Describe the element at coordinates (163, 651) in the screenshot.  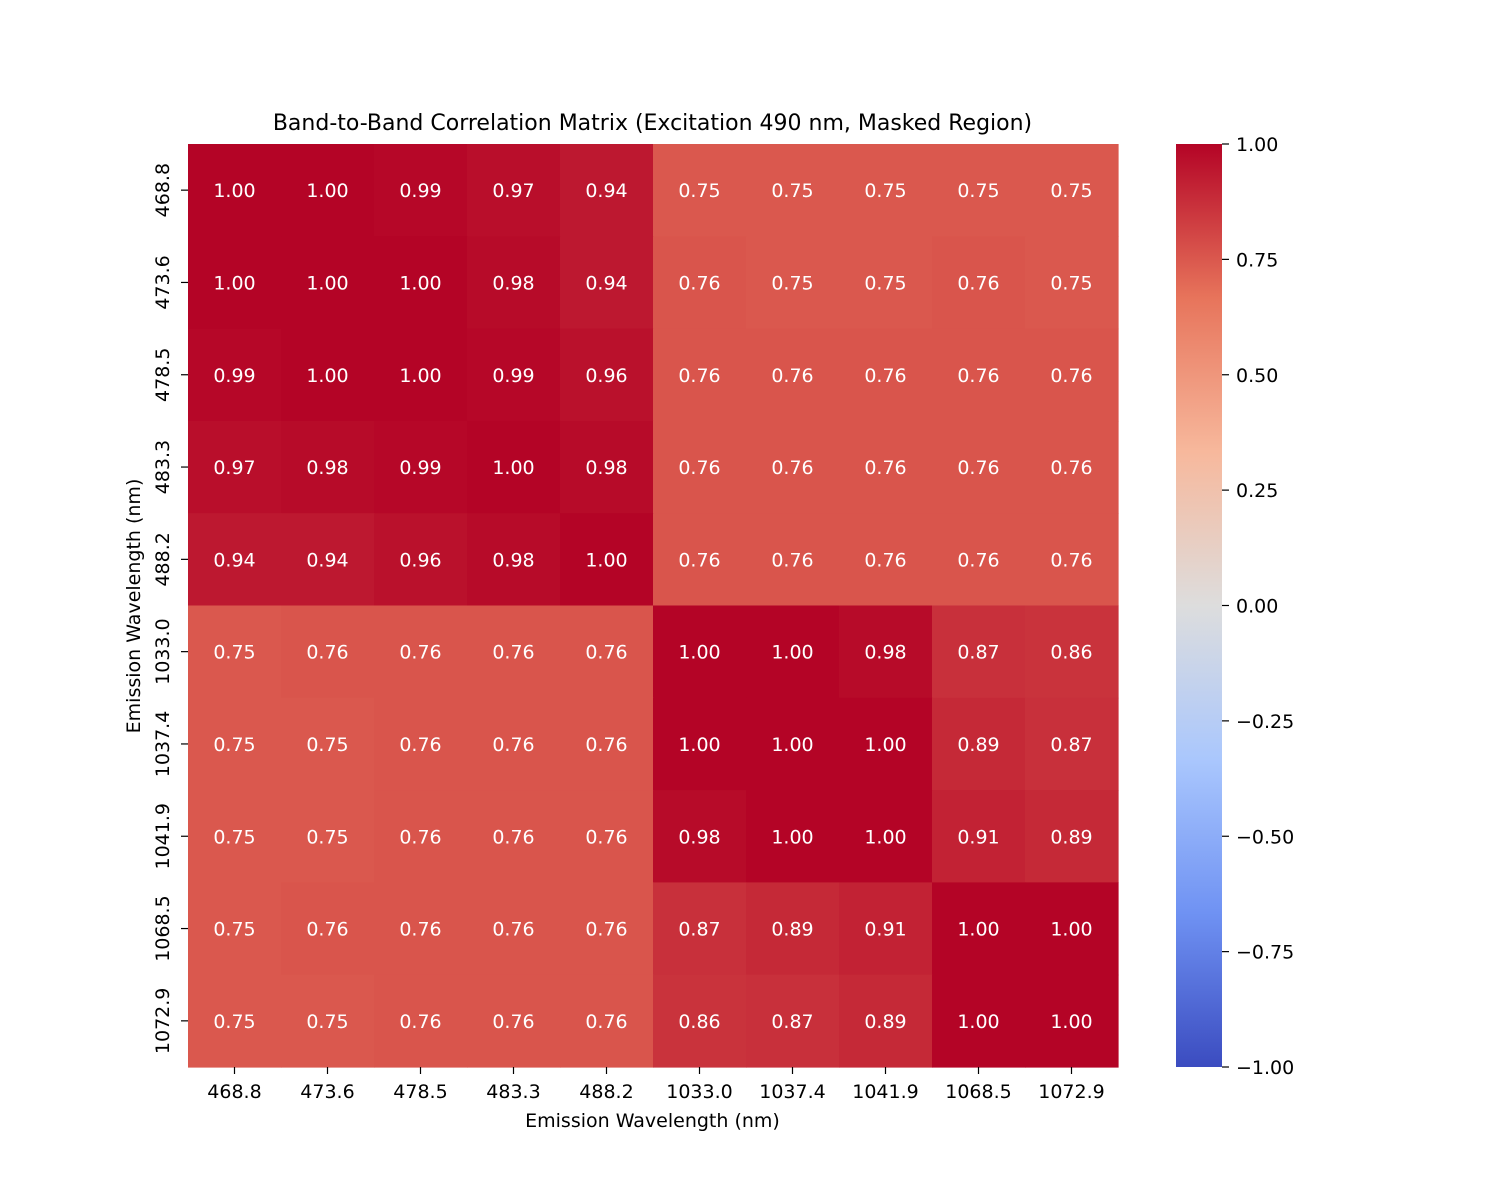
I see `y-tick-label: 1033.0` at that location.